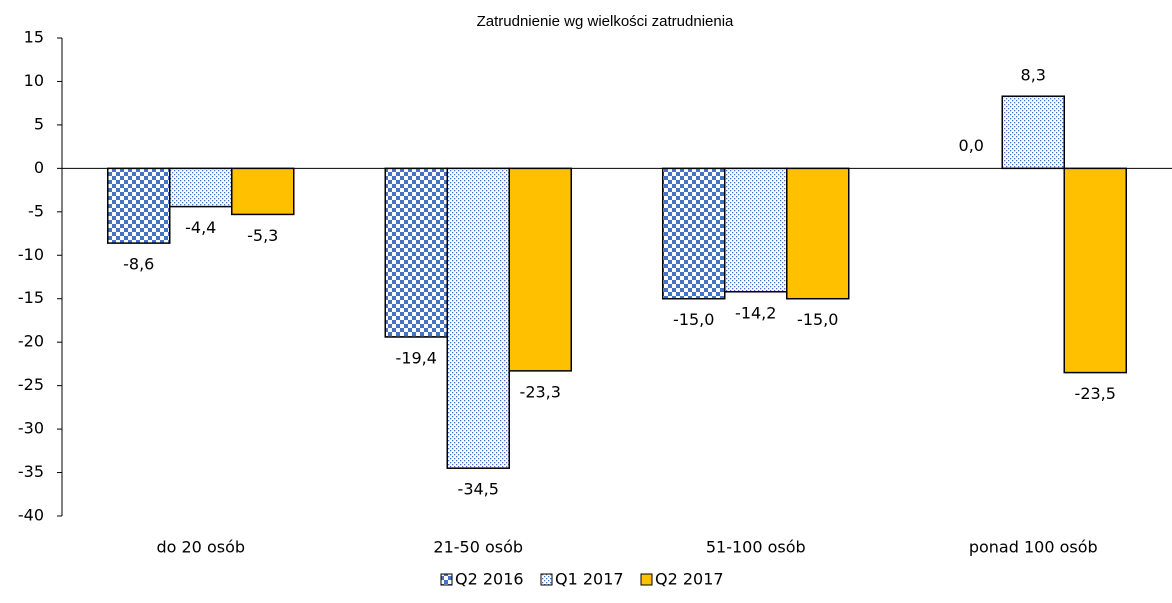 This screenshot has width=1172, height=603. What do you see at coordinates (971, 145) in the screenshot?
I see `data-label: 0,0` at bounding box center [971, 145].